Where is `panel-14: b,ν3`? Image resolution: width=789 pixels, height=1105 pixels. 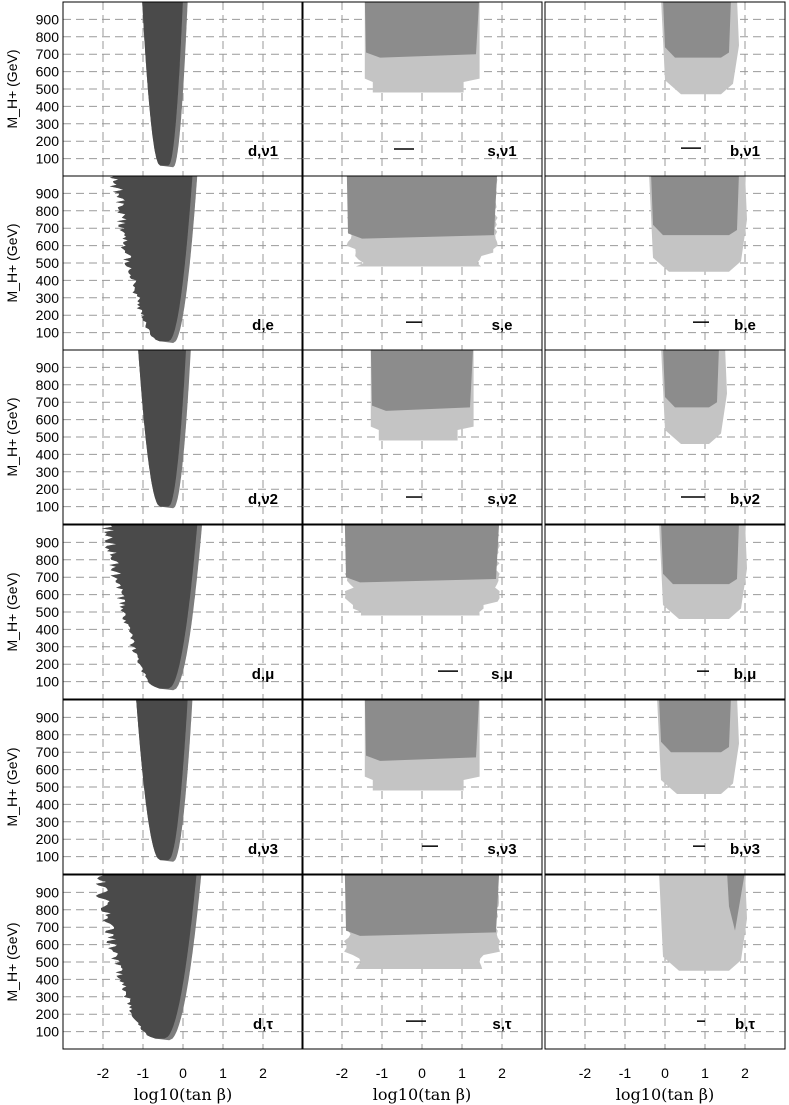 panel-14: b,ν3 is located at coordinates (665, 787).